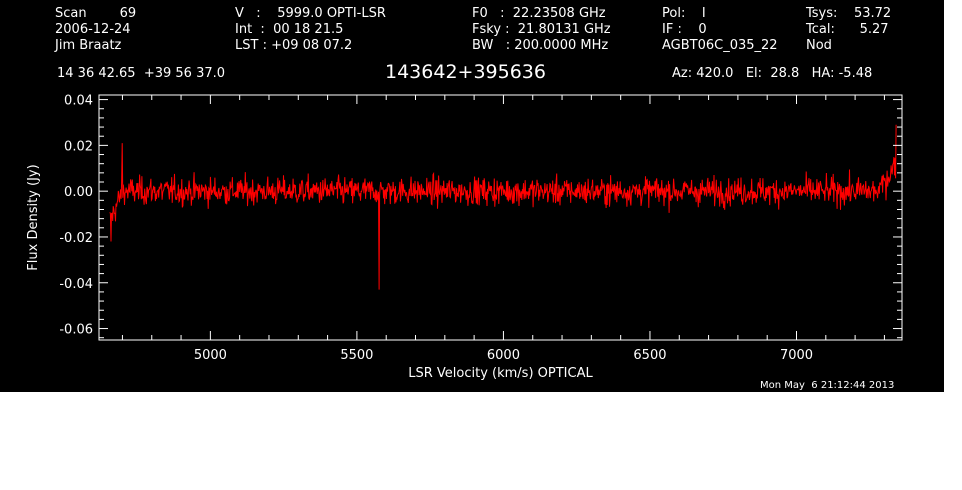  I want to click on tsys-label: Tsys: 53.72, so click(849, 13).